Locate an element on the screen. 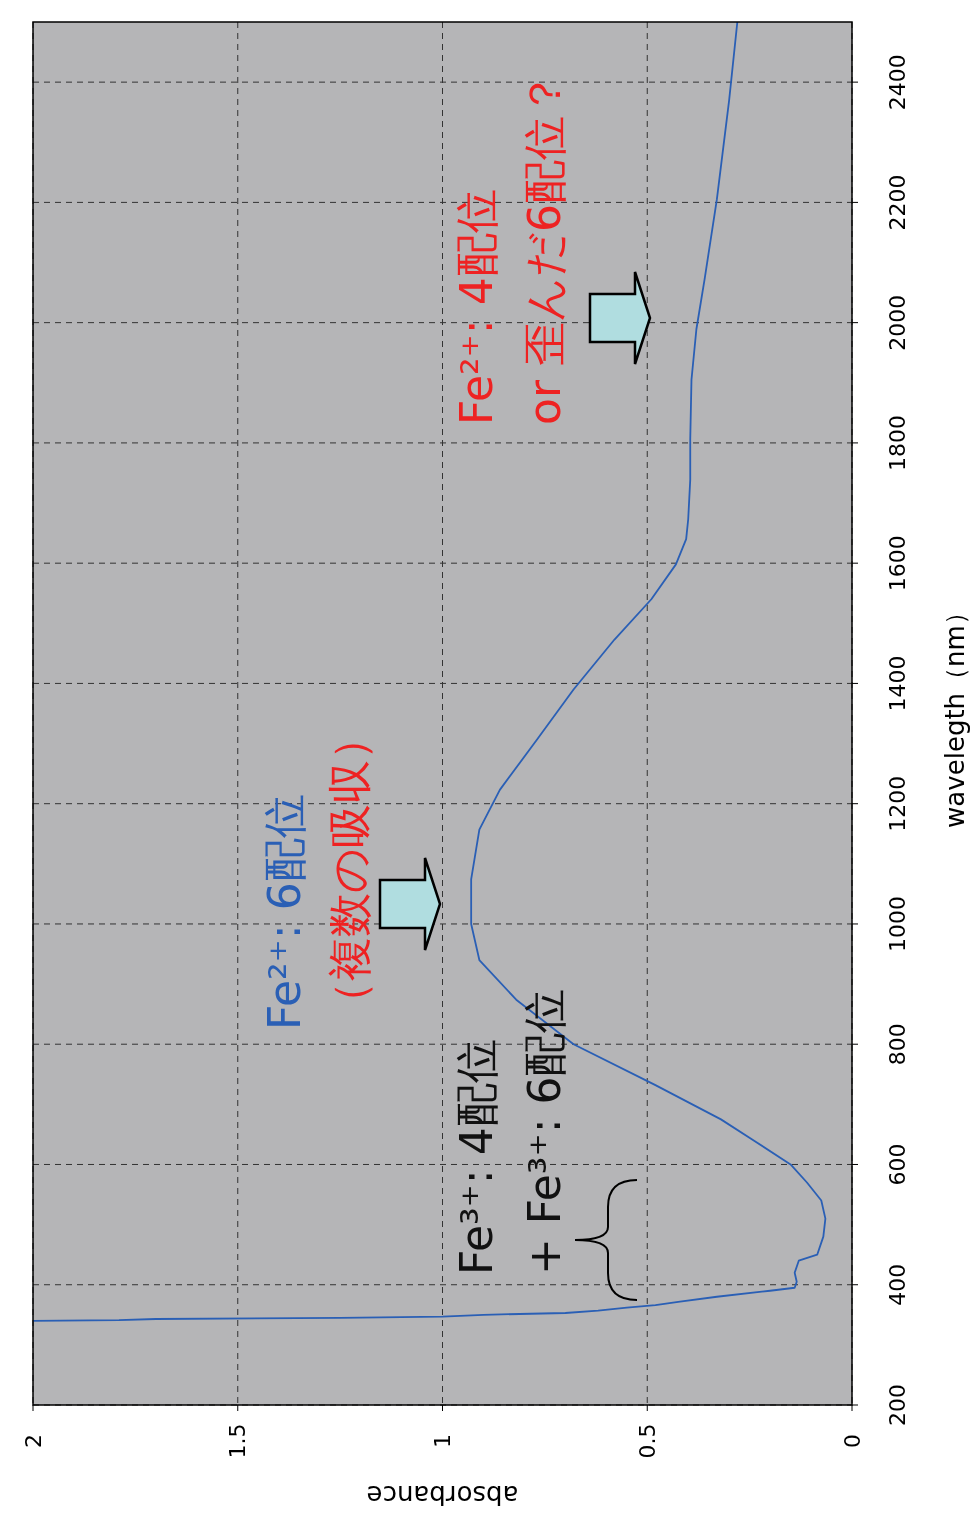 The height and width of the screenshot is (1535, 973). annotation: Fe²⁺: 6配位 is located at coordinates (284, 912).